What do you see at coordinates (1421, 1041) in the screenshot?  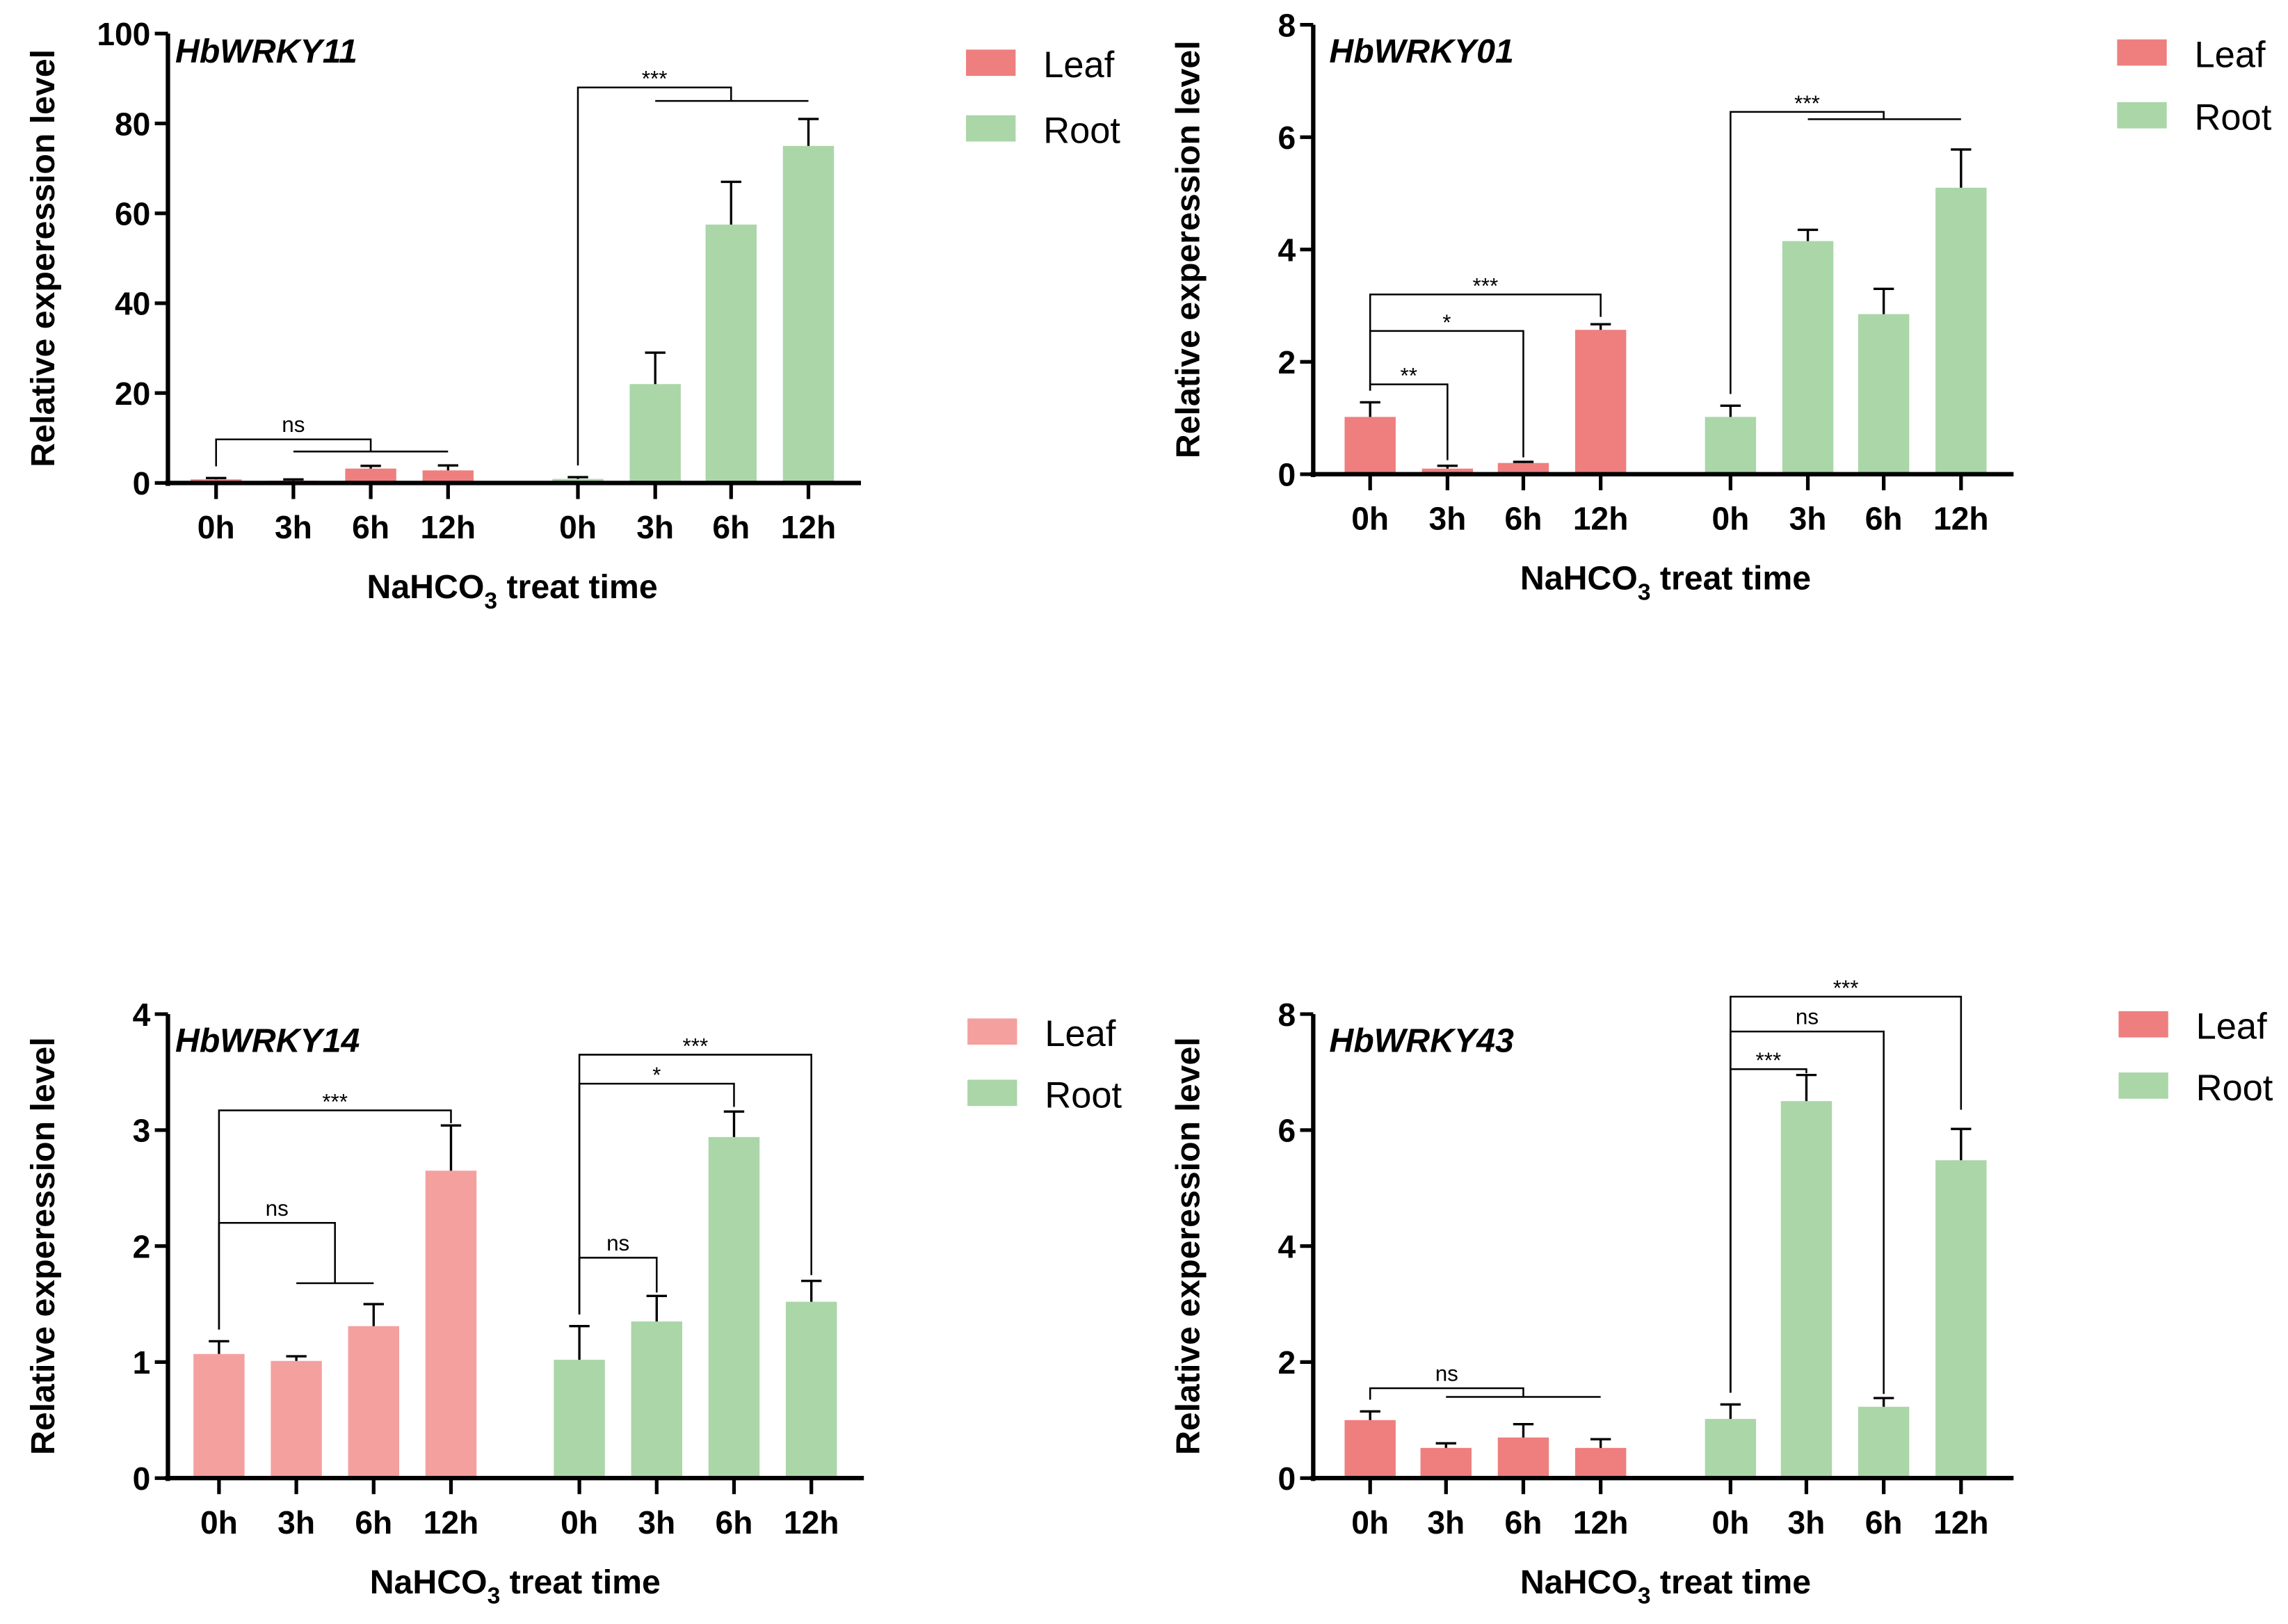 I see `chart-title: HbWRKY43` at bounding box center [1421, 1041].